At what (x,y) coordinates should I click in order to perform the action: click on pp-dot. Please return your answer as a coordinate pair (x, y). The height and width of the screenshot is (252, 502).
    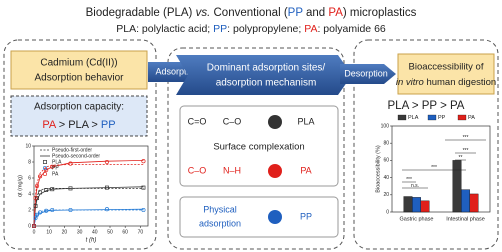
    Looking at the image, I should click on (275, 217).